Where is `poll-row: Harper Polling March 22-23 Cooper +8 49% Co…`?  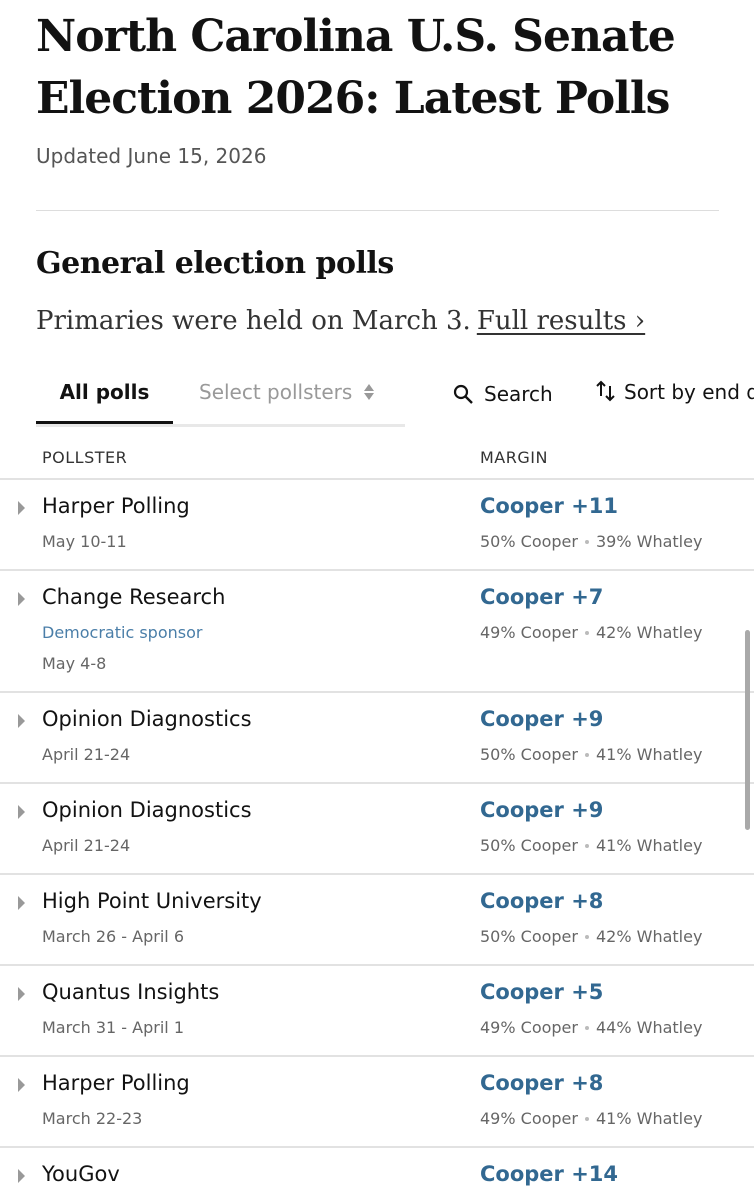
poll-row: Harper Polling March 22-23 Cooper +8 49% Co… is located at coordinates (377, 1102).